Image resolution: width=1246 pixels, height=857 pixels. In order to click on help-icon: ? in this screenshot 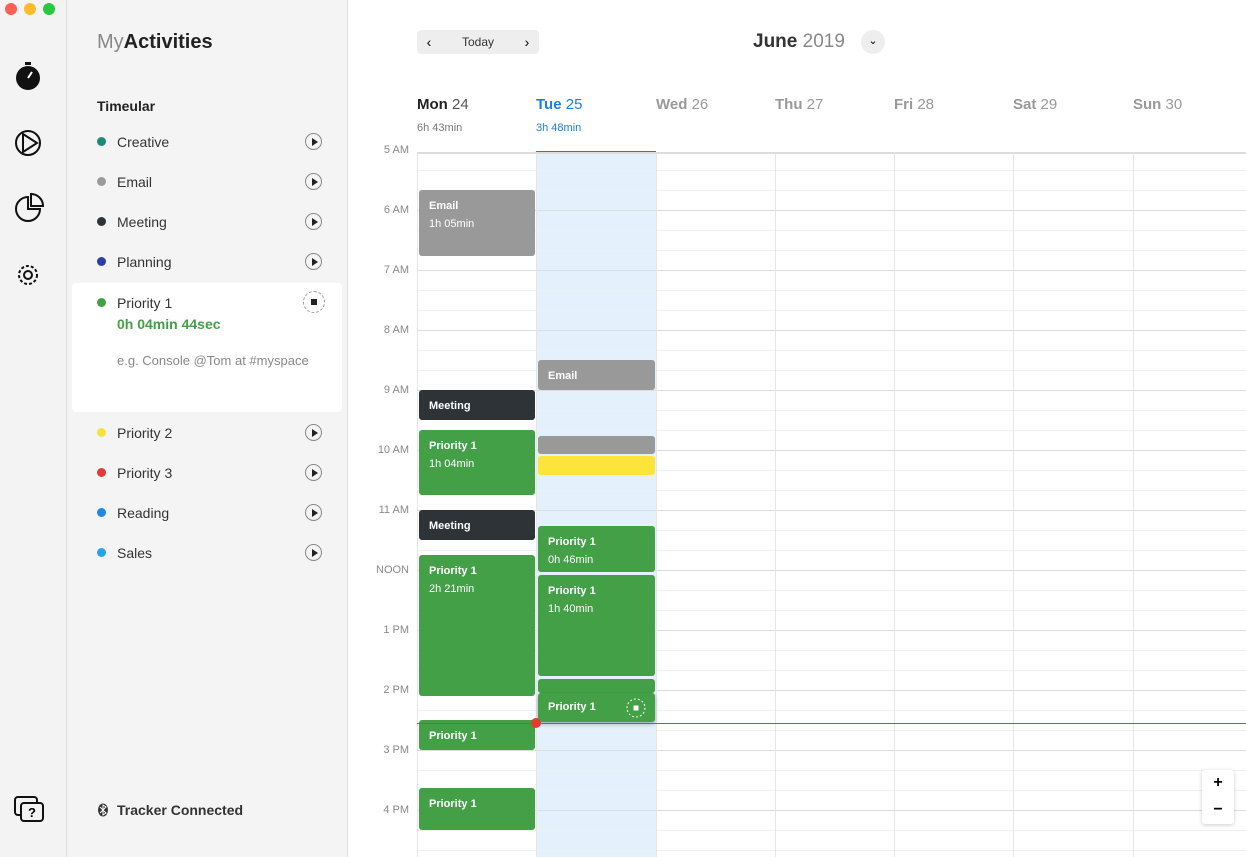, I will do `click(29, 810)`.